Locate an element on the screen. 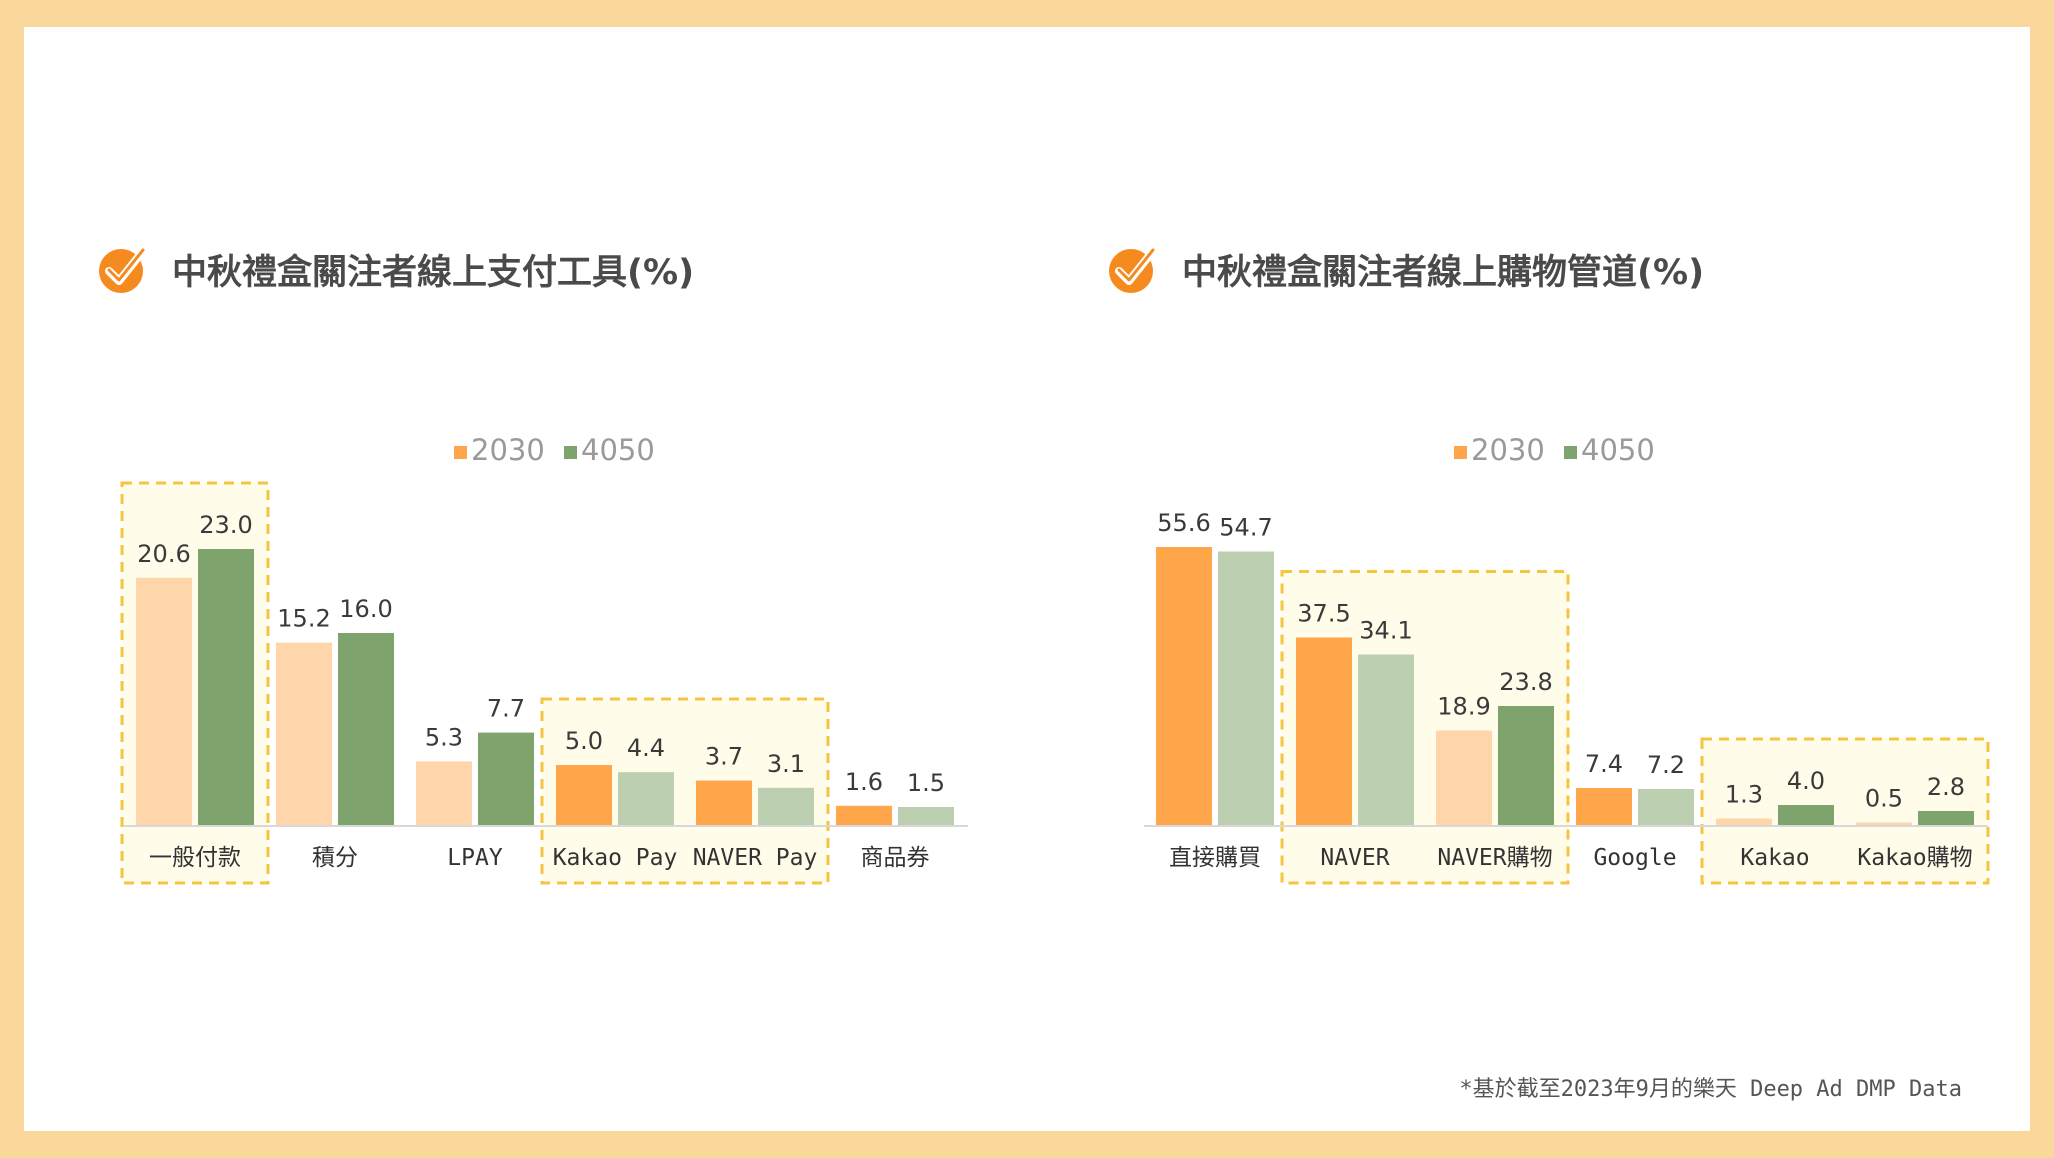 The image size is (2054, 1158). shopping-channels-header: 中秋禮盒關注者線上購物管道(%) is located at coordinates (1405, 269).